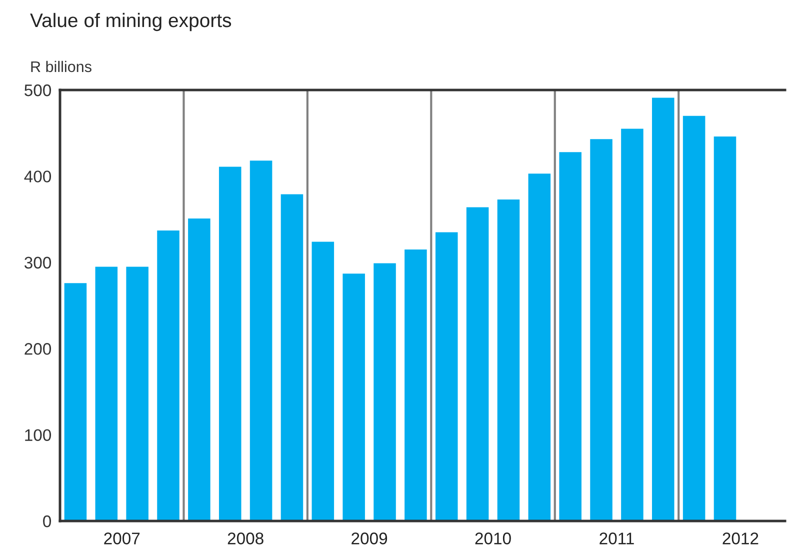  I want to click on x-tick-label: 2009, so click(370, 538).